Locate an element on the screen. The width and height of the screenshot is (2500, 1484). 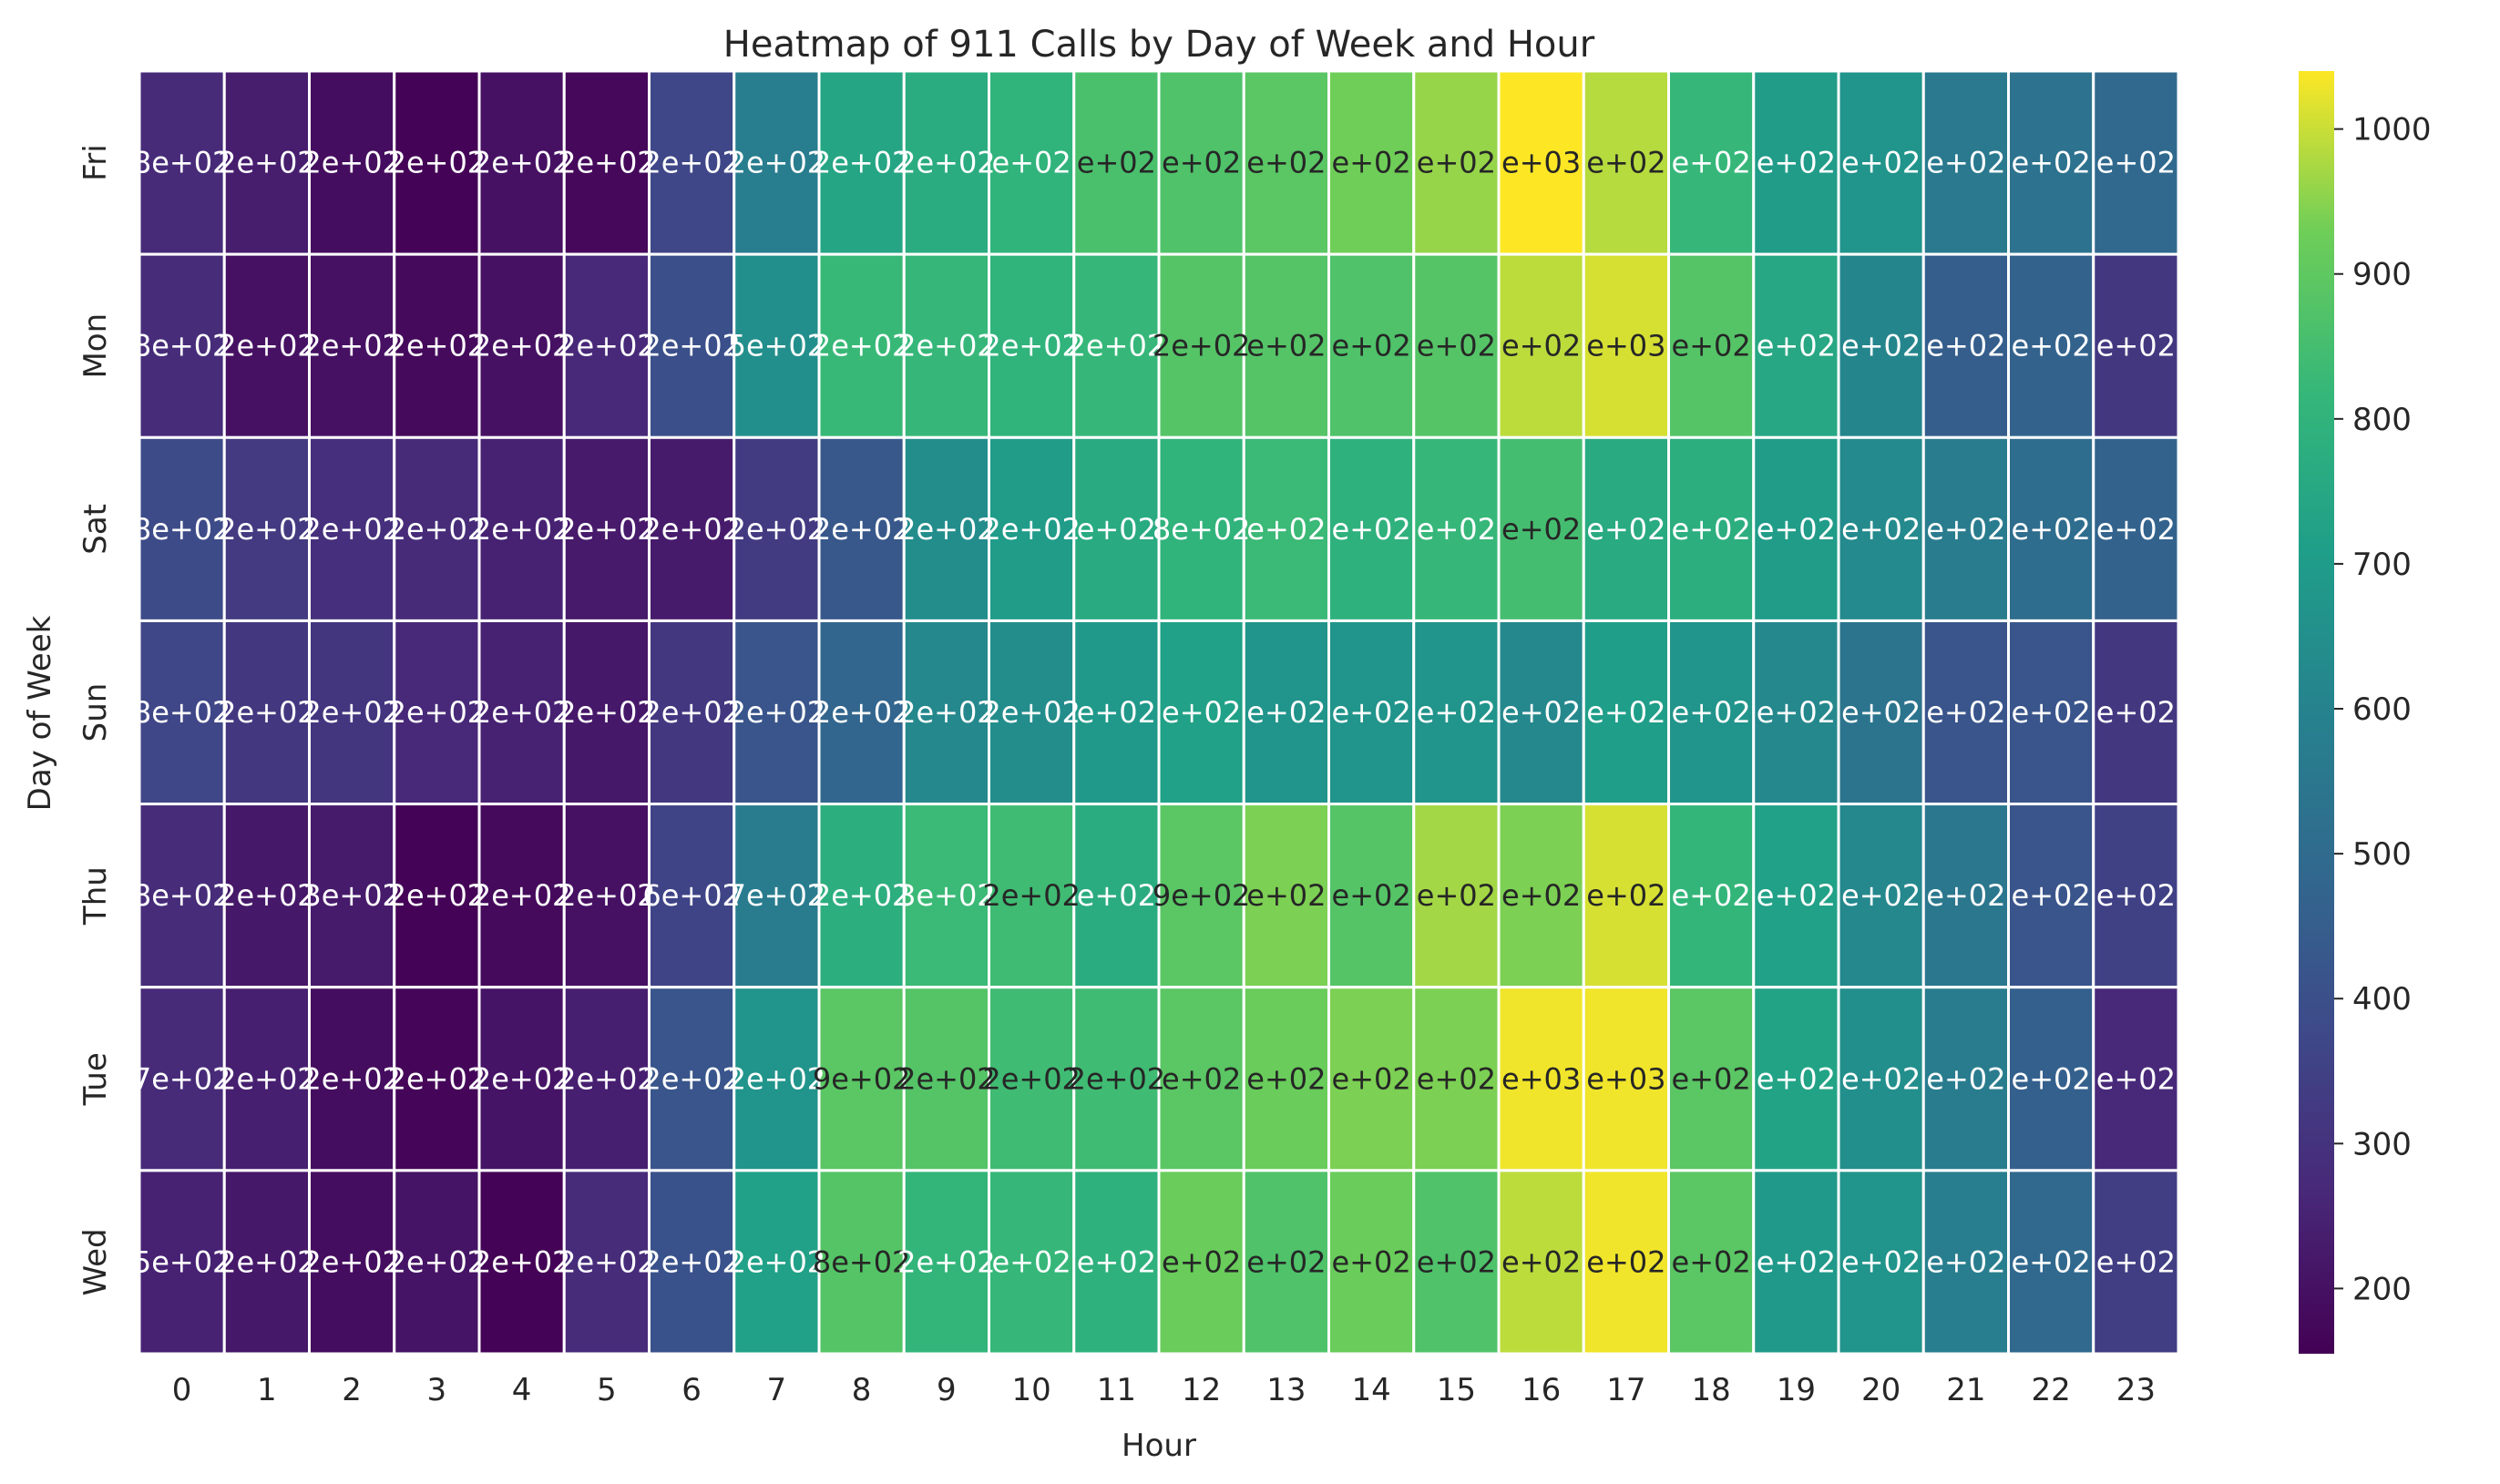
x-tick-label: 16 is located at coordinates (1541, 1390).